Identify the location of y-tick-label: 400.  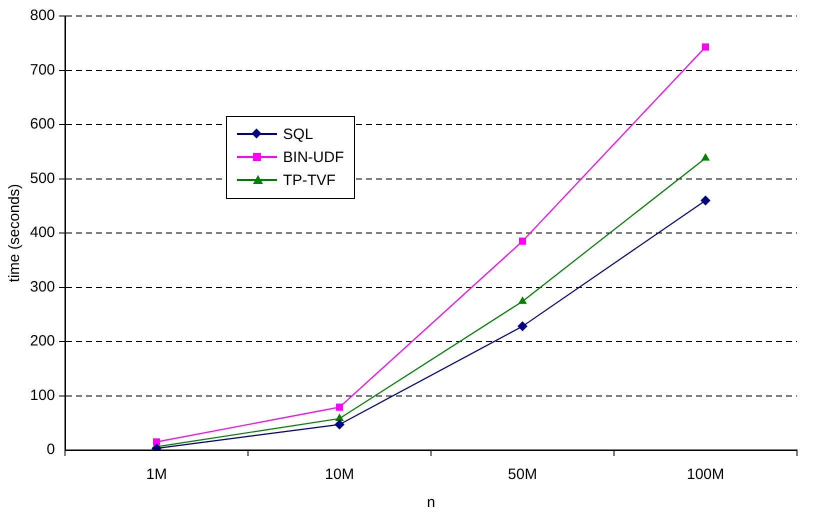
(43, 233).